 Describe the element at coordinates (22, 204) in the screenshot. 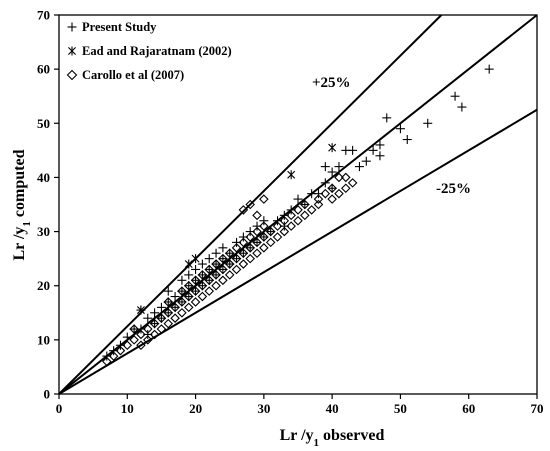

I see `y-axis-title: Lr /y1 computed` at that location.